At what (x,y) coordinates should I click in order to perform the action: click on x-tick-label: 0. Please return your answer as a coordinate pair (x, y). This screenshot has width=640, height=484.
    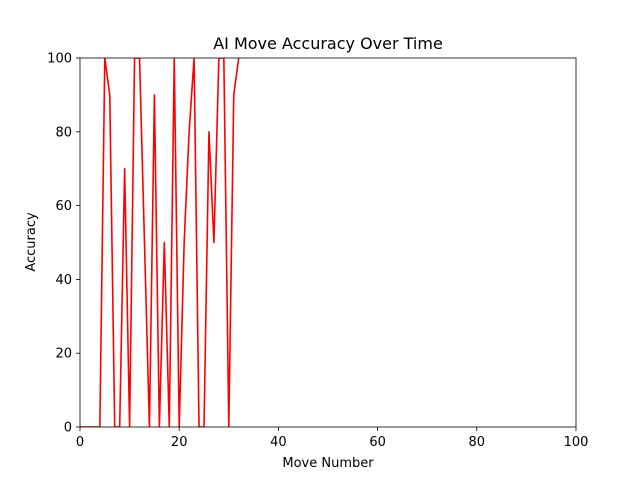
    Looking at the image, I should click on (80, 442).